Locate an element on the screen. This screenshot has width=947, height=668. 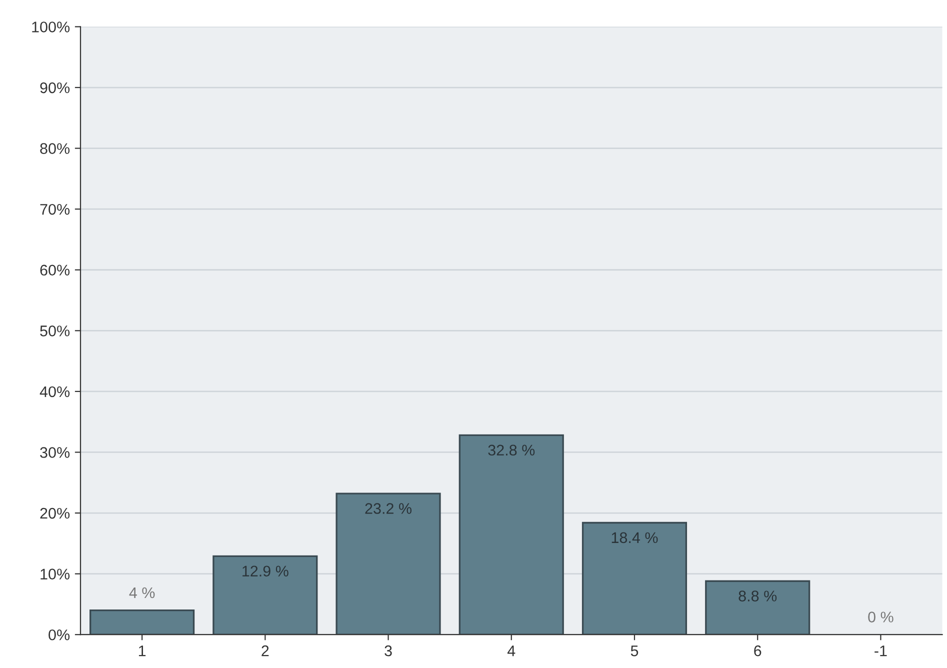
y-tick-label: 20% is located at coordinates (55, 513).